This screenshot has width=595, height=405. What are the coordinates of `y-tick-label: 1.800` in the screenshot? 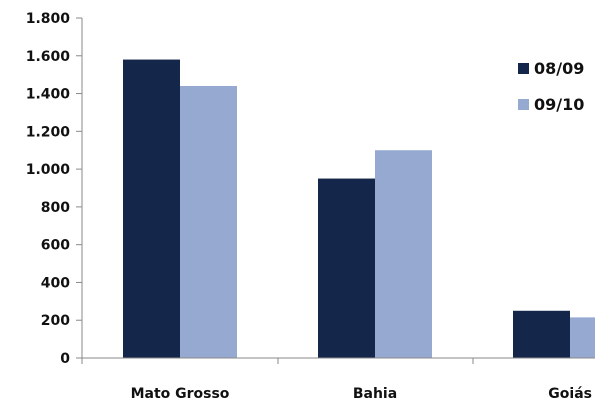 It's located at (48, 19).